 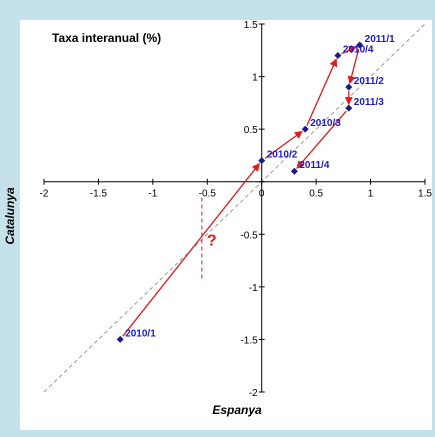 I want to click on data-point-label: 2010/1, so click(x=140, y=333).